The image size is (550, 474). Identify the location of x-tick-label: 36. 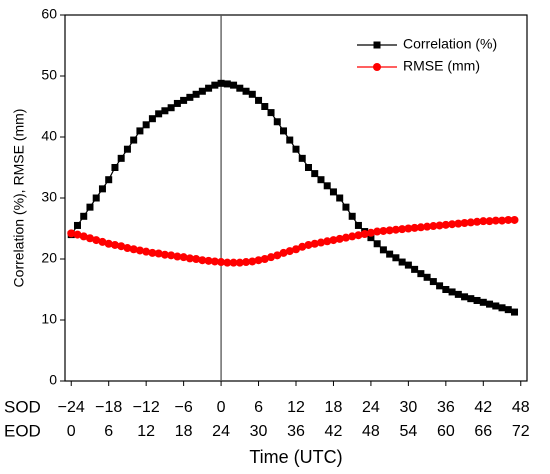
(446, 407).